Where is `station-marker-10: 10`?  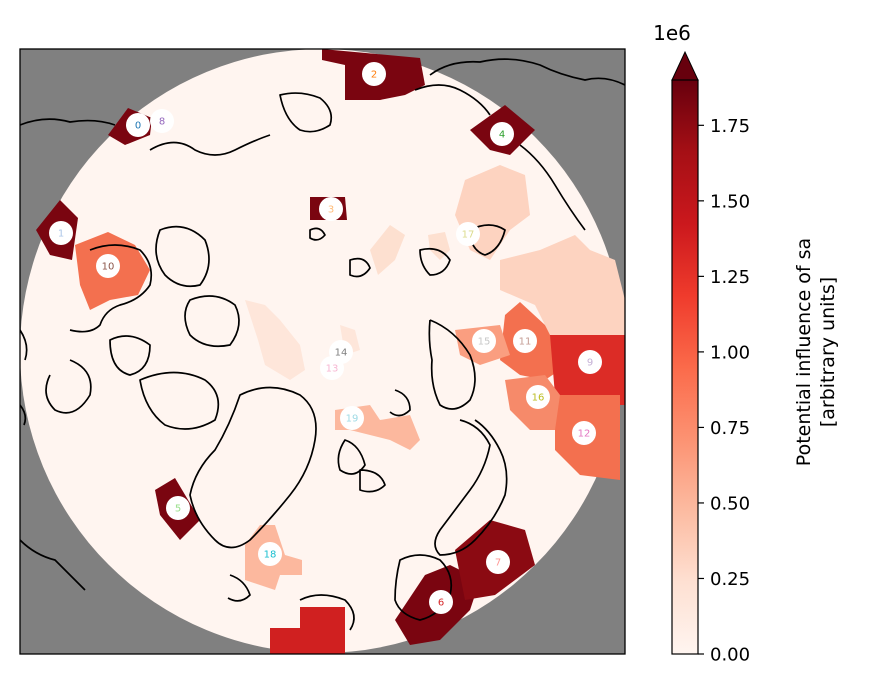
station-marker-10: 10 is located at coordinates (108, 266).